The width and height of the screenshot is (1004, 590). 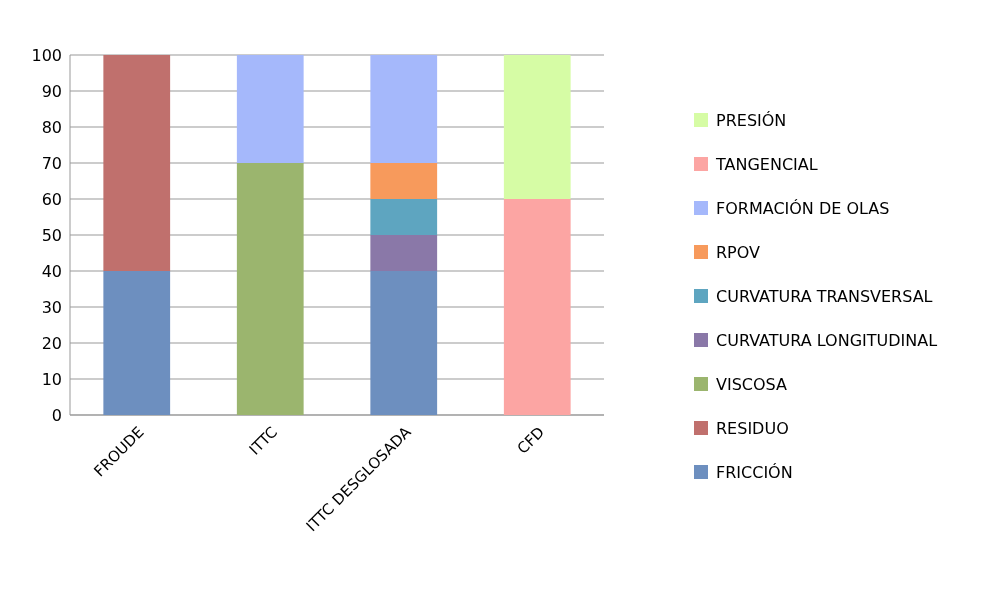 What do you see at coordinates (51, 379) in the screenshot?
I see `y-tick-label: 10` at bounding box center [51, 379].